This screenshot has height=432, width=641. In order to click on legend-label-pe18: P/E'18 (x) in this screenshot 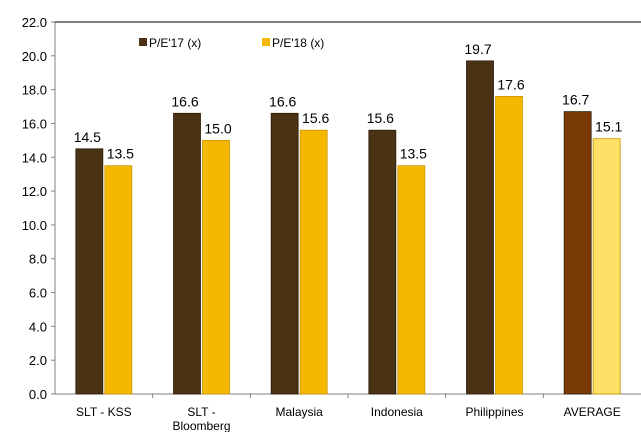, I will do `click(298, 43)`.